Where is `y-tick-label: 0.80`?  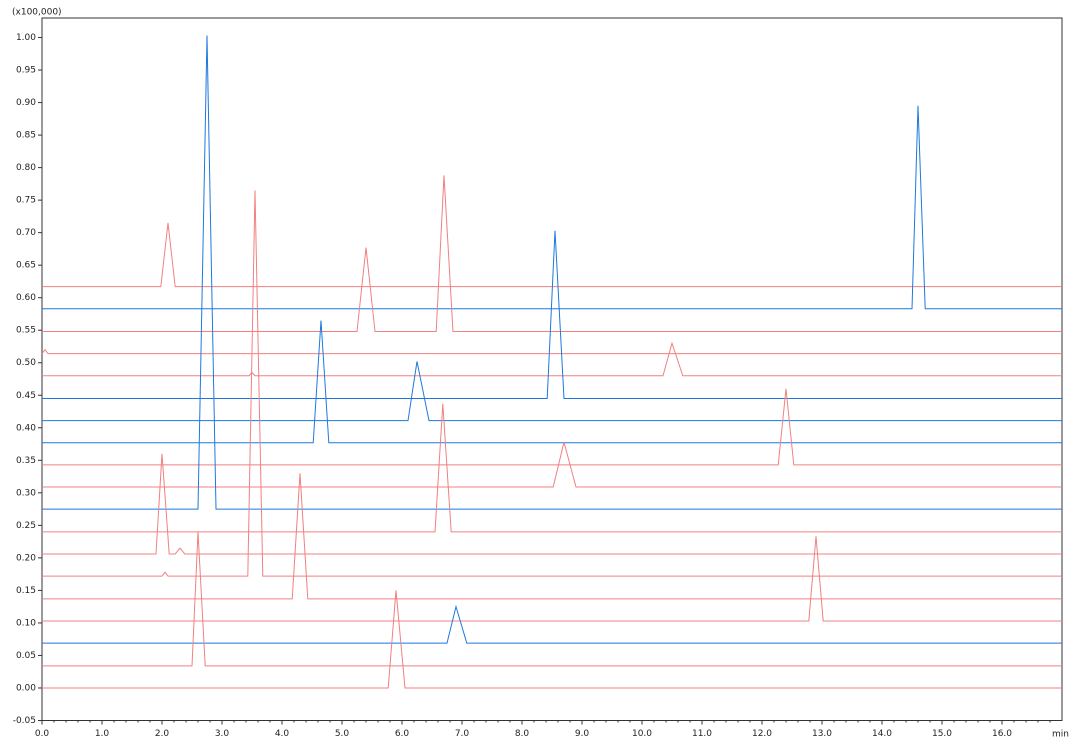 y-tick-label: 0.80 is located at coordinates (26, 168).